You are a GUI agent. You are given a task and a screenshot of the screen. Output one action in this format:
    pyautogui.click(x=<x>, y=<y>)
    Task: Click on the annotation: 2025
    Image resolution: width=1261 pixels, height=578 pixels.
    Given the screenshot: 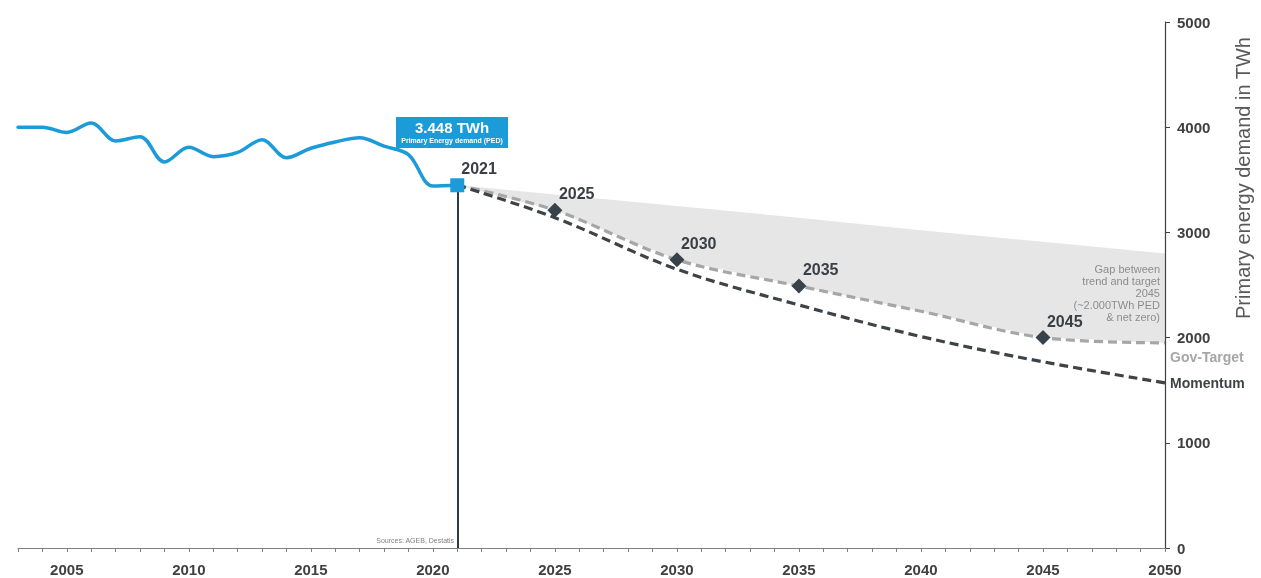 What is the action you would take?
    pyautogui.click(x=576, y=194)
    